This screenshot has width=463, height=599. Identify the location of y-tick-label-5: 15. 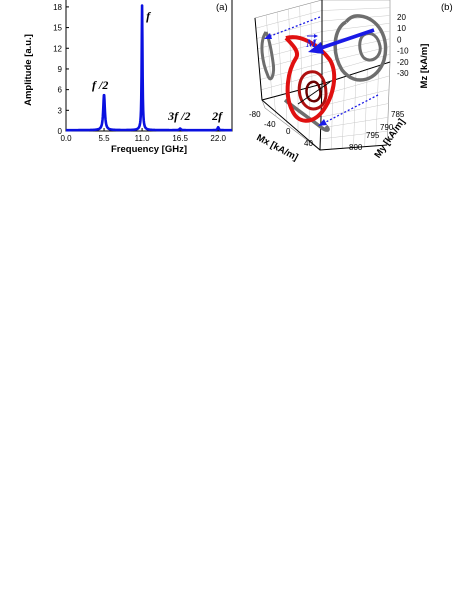
(57, 28).